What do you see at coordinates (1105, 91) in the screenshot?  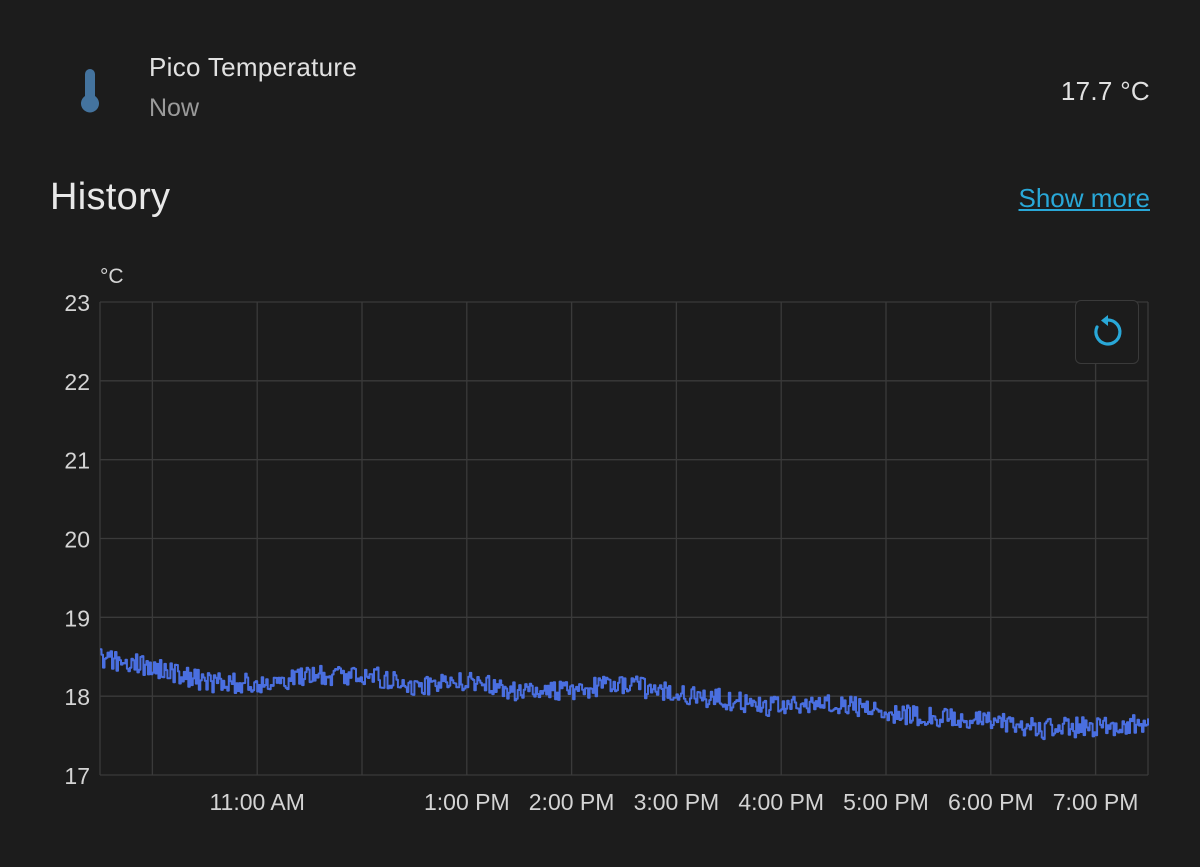 I see `entity-state-value: 17.7 °C` at bounding box center [1105, 91].